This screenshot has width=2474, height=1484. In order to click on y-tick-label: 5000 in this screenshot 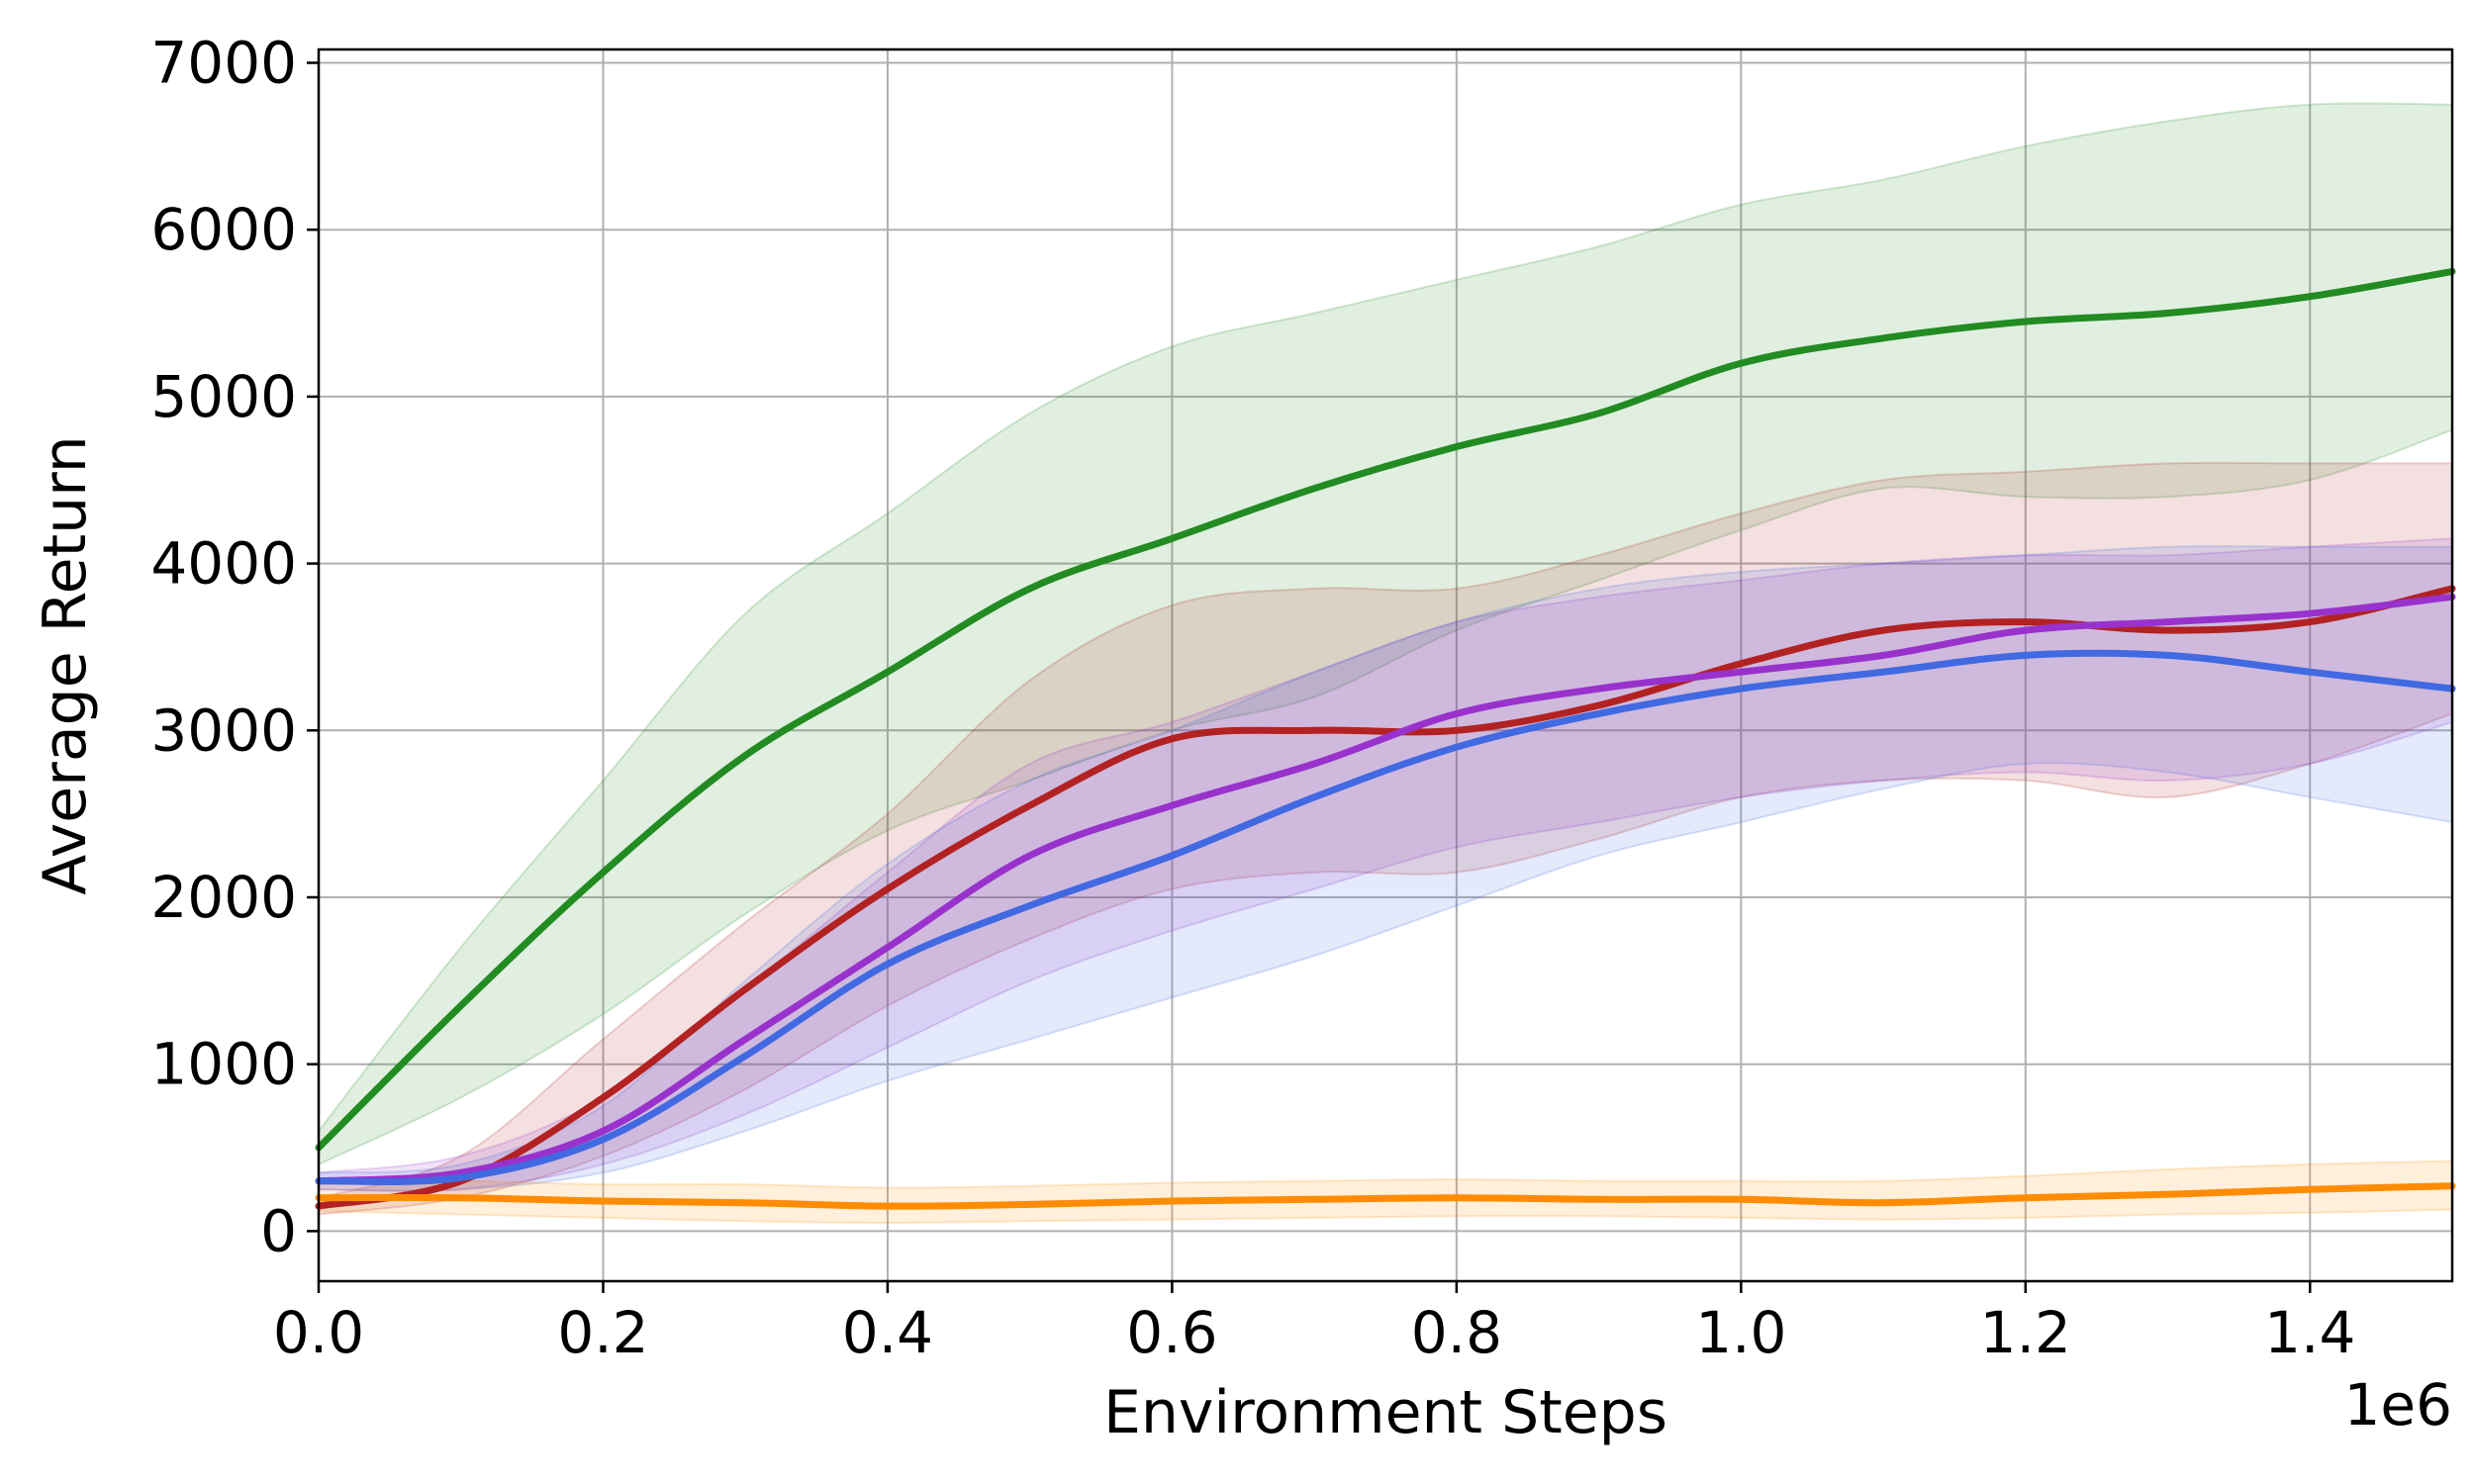, I will do `click(224, 396)`.